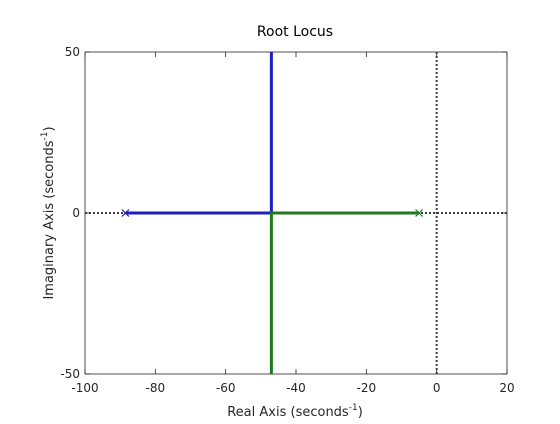 The width and height of the screenshot is (560, 424). I want to click on x-tick-label: -80, so click(156, 388).